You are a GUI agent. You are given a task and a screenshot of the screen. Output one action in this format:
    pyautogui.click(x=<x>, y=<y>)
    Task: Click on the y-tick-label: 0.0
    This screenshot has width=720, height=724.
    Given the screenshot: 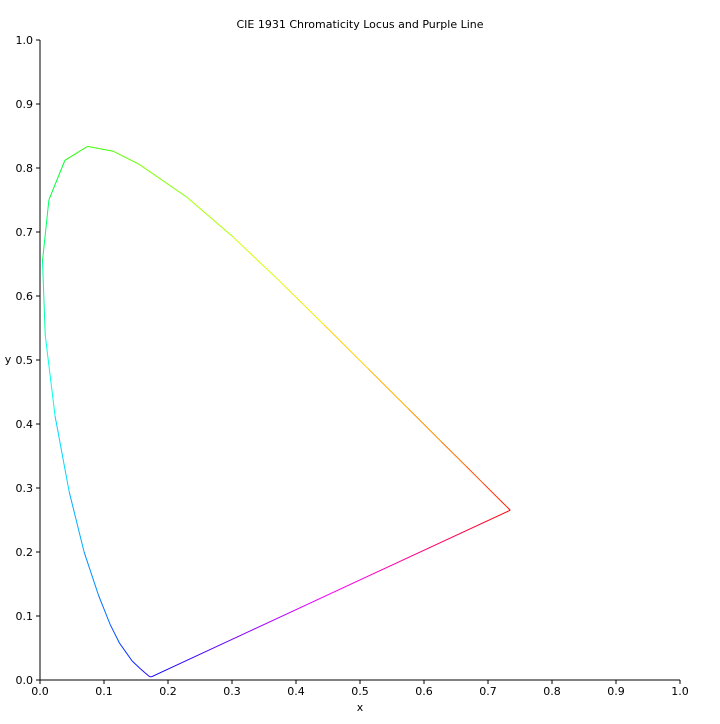 What is the action you would take?
    pyautogui.click(x=25, y=680)
    